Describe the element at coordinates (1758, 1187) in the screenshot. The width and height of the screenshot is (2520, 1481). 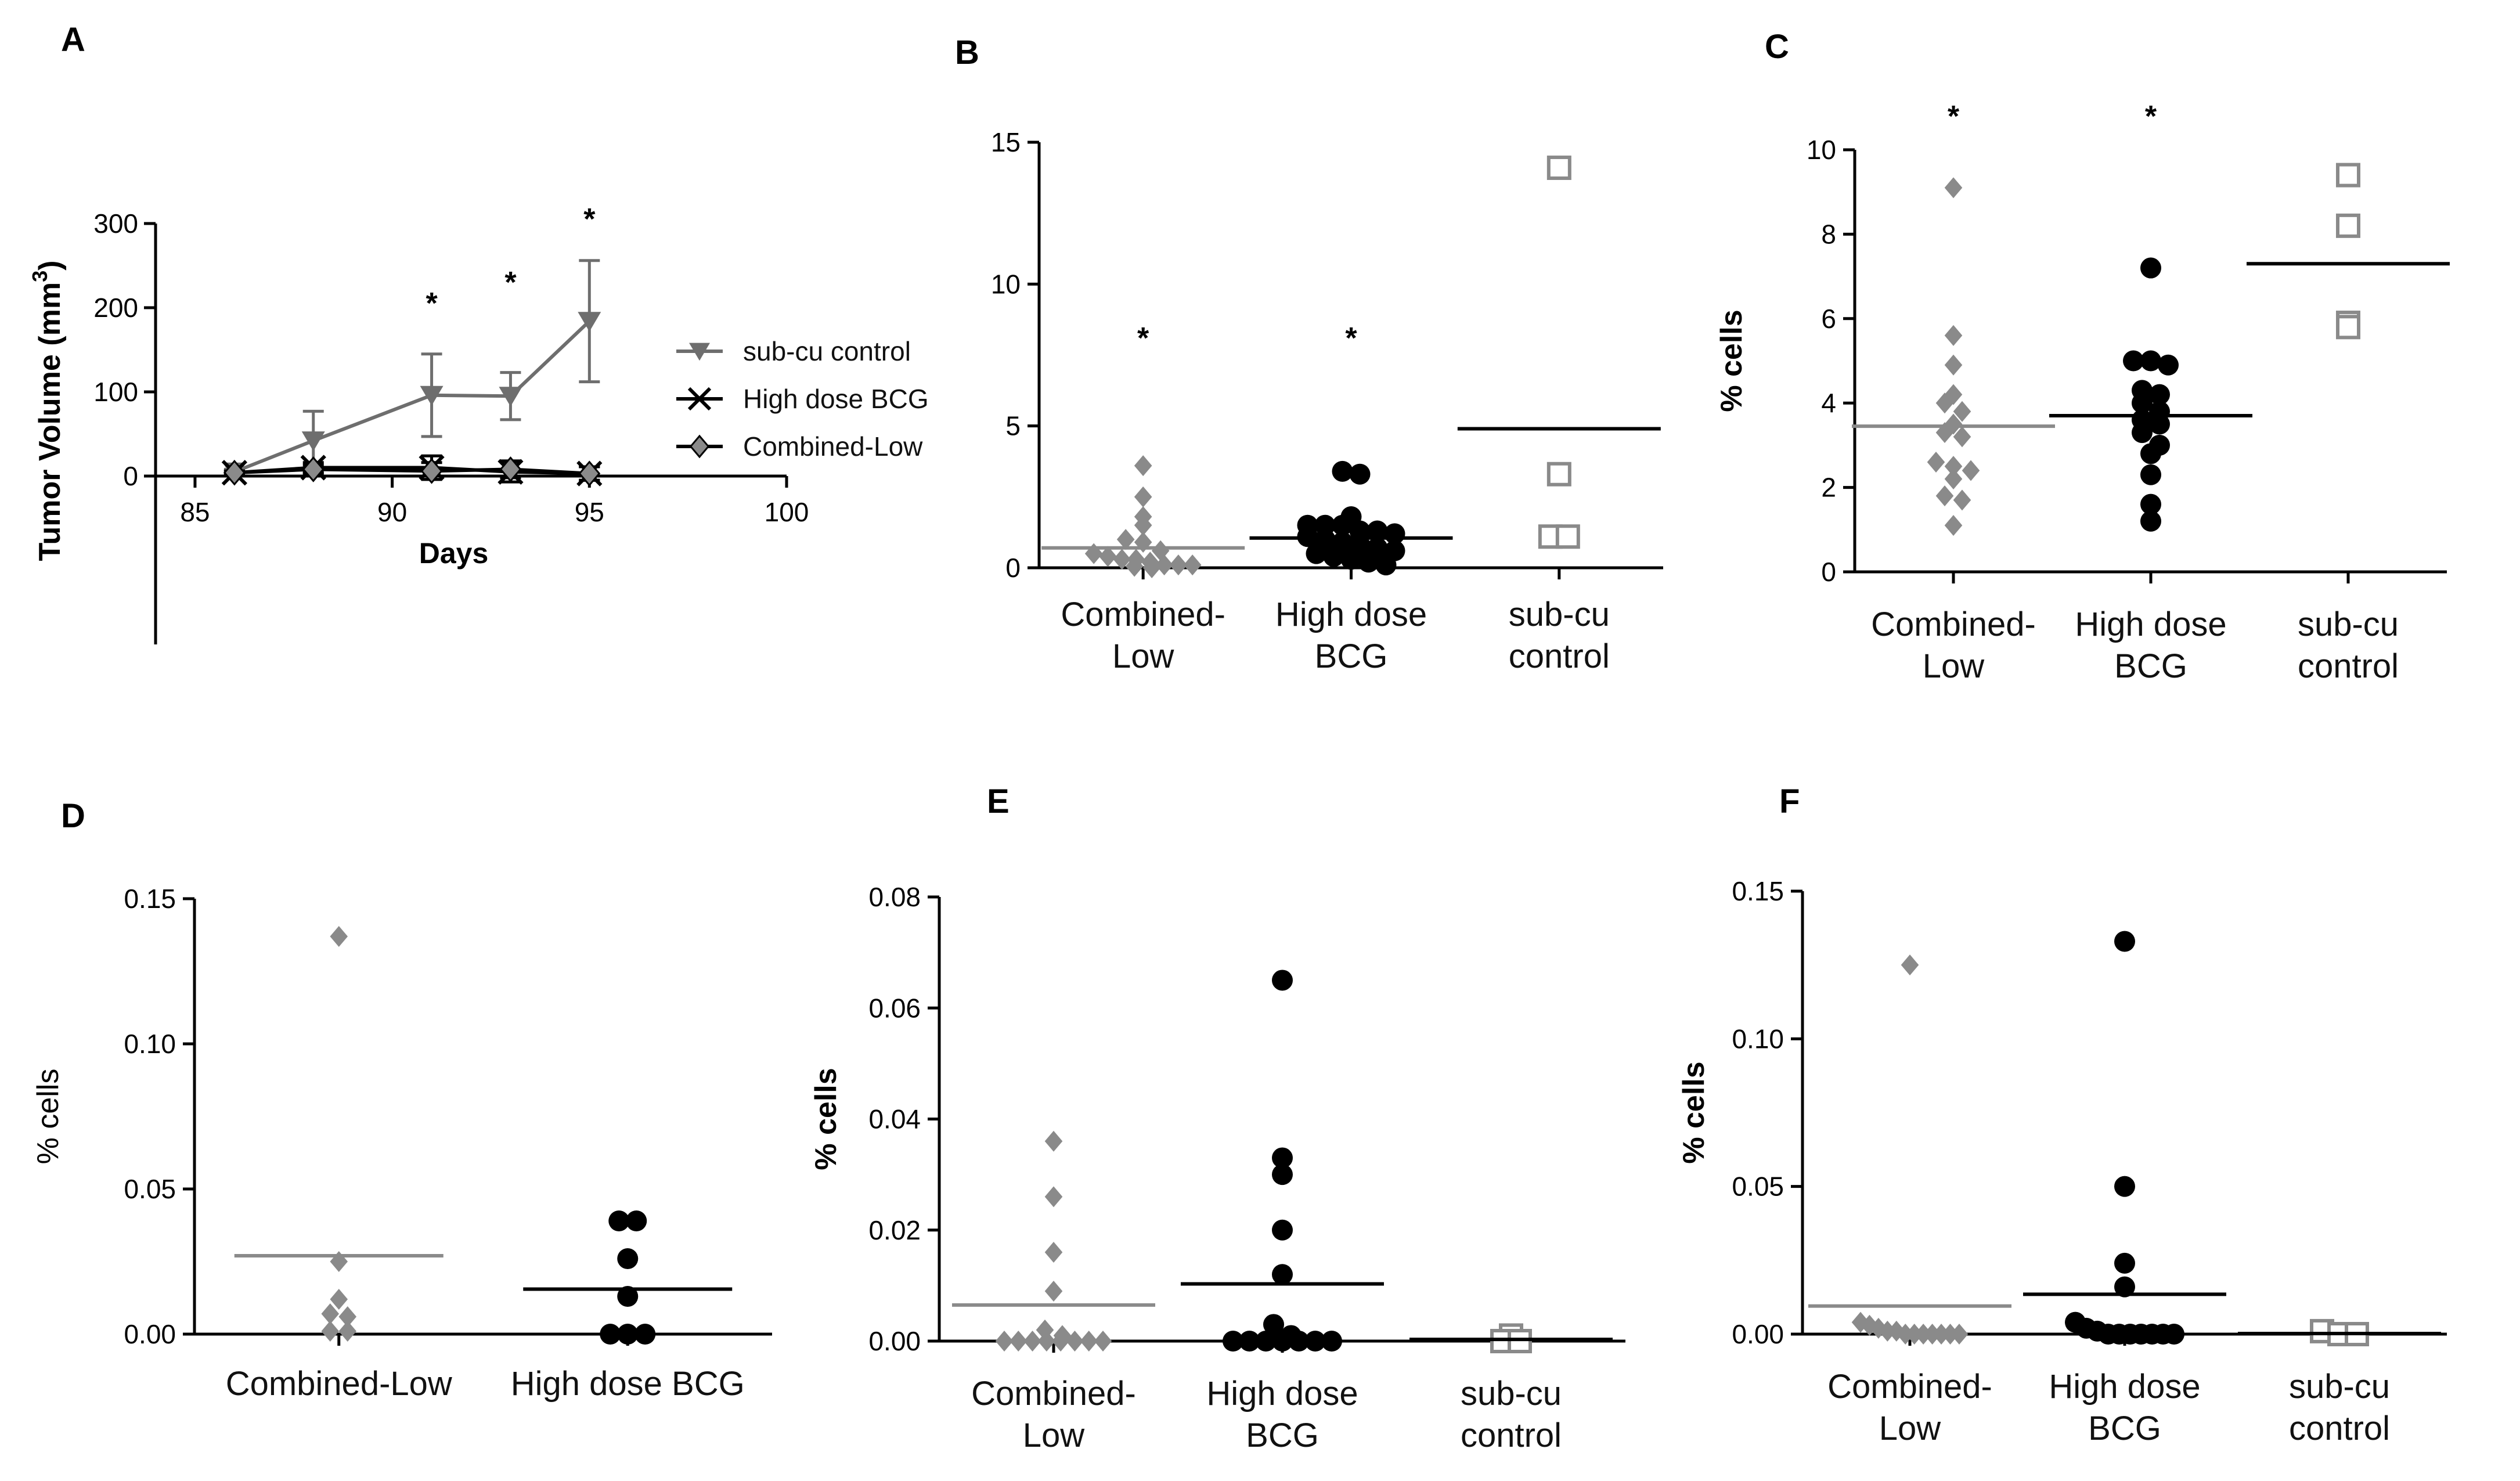
I see `y-tick-label: 0.05` at that location.